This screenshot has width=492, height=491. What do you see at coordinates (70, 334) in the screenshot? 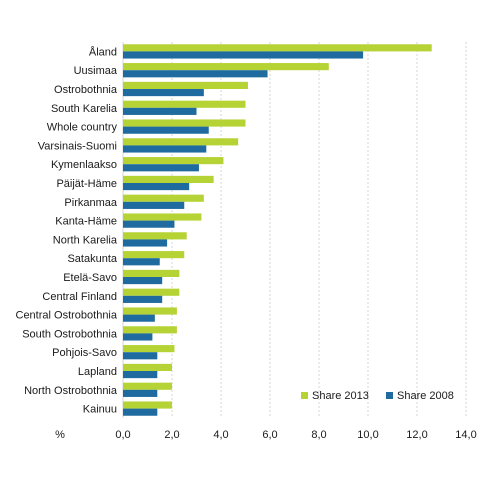
I see `category-label: South Ostrobothnia` at bounding box center [70, 334].